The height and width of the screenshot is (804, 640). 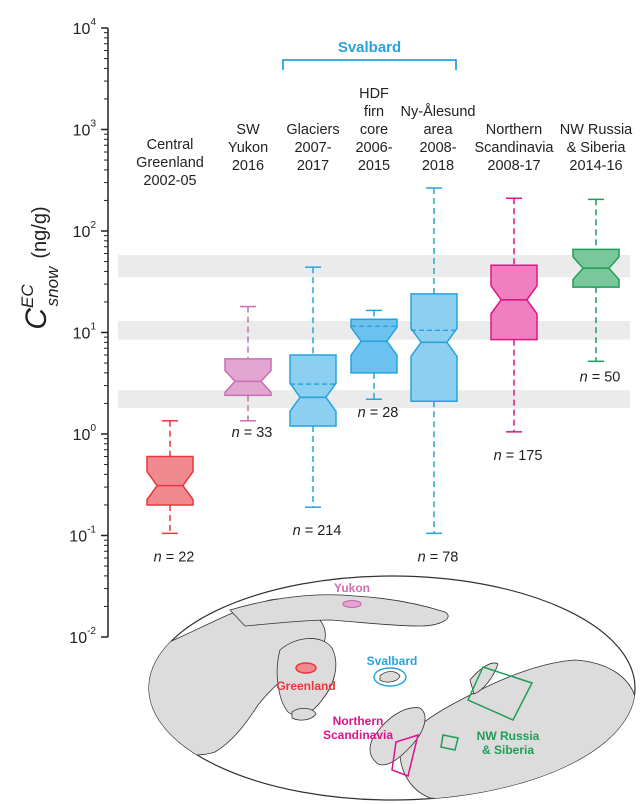 What do you see at coordinates (305, 686) in the screenshot?
I see `map-label-greenland: Greenland` at bounding box center [305, 686].